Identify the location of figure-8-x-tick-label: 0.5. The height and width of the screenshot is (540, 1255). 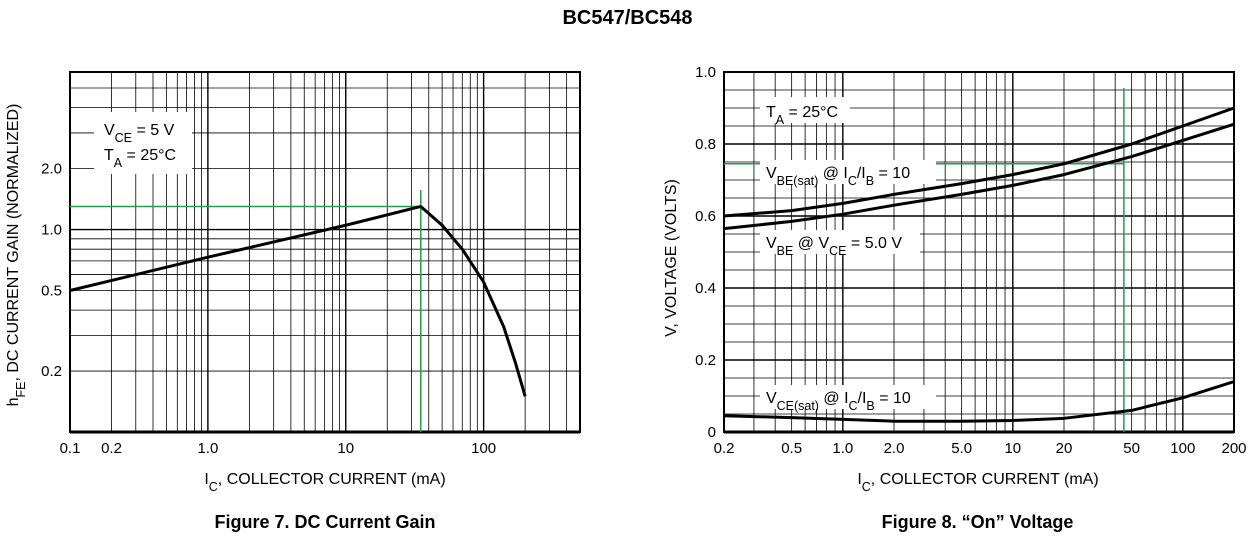
(791, 448).